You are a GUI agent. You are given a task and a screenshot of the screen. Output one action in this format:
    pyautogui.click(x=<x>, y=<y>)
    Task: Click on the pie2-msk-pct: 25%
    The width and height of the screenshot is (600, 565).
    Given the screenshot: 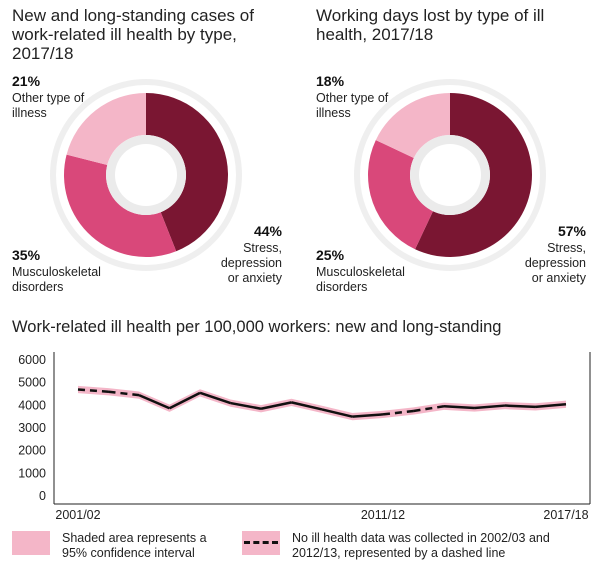 What is the action you would take?
    pyautogui.click(x=330, y=255)
    